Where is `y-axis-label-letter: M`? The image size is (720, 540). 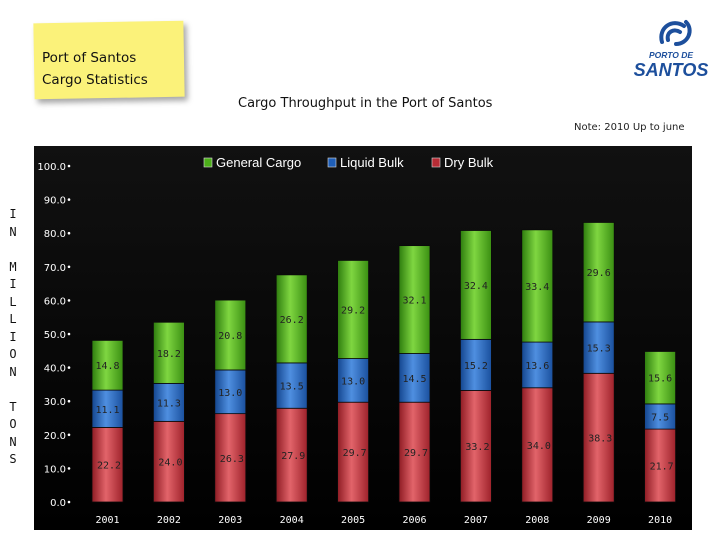 y-axis-label-letter: M is located at coordinates (13, 266).